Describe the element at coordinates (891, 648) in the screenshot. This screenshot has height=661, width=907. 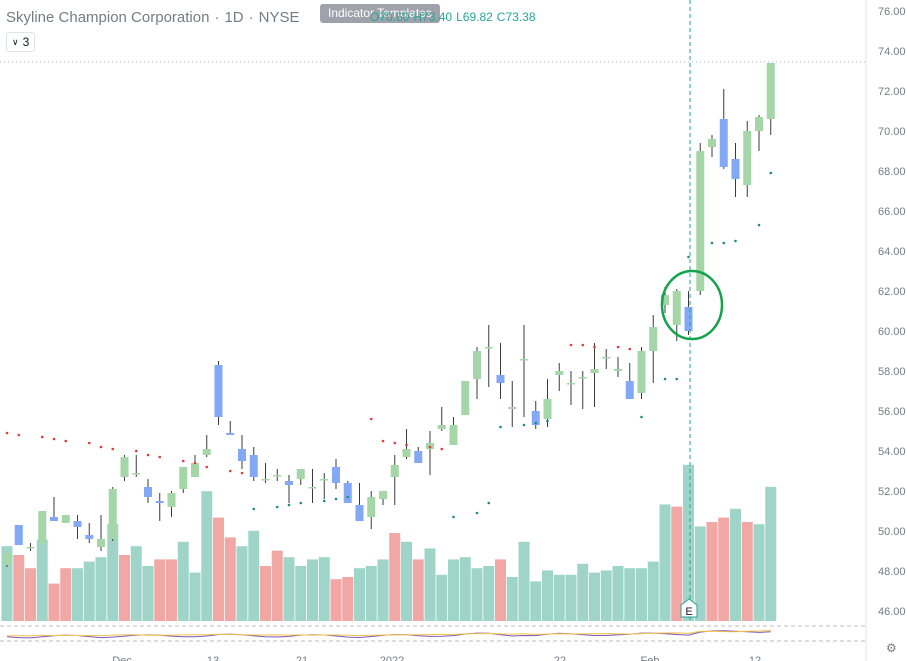
I see `gear-icon: ⚙` at that location.